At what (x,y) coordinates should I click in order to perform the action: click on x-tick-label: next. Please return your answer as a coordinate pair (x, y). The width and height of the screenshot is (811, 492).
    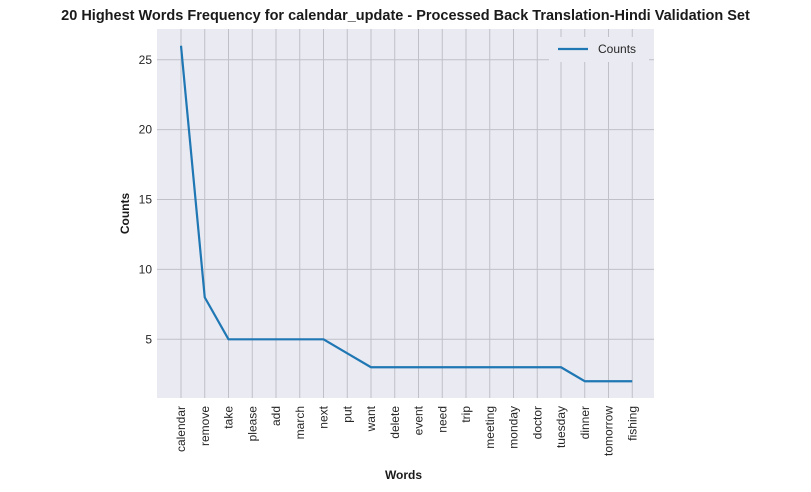
    Looking at the image, I should click on (324, 416).